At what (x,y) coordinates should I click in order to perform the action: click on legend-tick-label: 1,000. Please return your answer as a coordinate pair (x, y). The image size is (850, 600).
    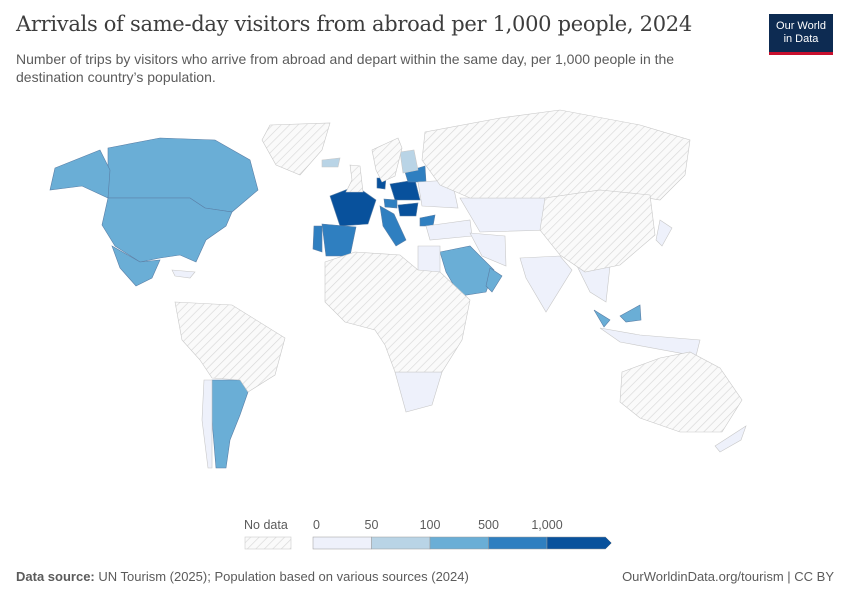
    Looking at the image, I should click on (546, 525).